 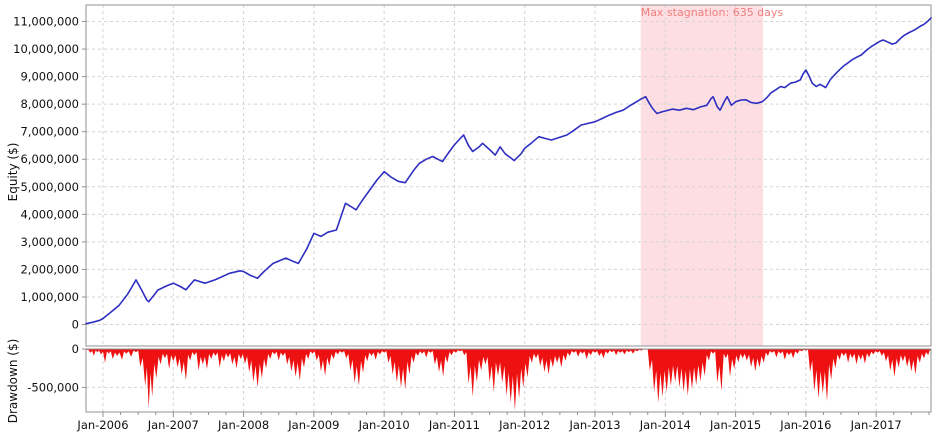 What do you see at coordinates (735, 425) in the screenshot?
I see `xtick-label: Jan-2015` at bounding box center [735, 425].